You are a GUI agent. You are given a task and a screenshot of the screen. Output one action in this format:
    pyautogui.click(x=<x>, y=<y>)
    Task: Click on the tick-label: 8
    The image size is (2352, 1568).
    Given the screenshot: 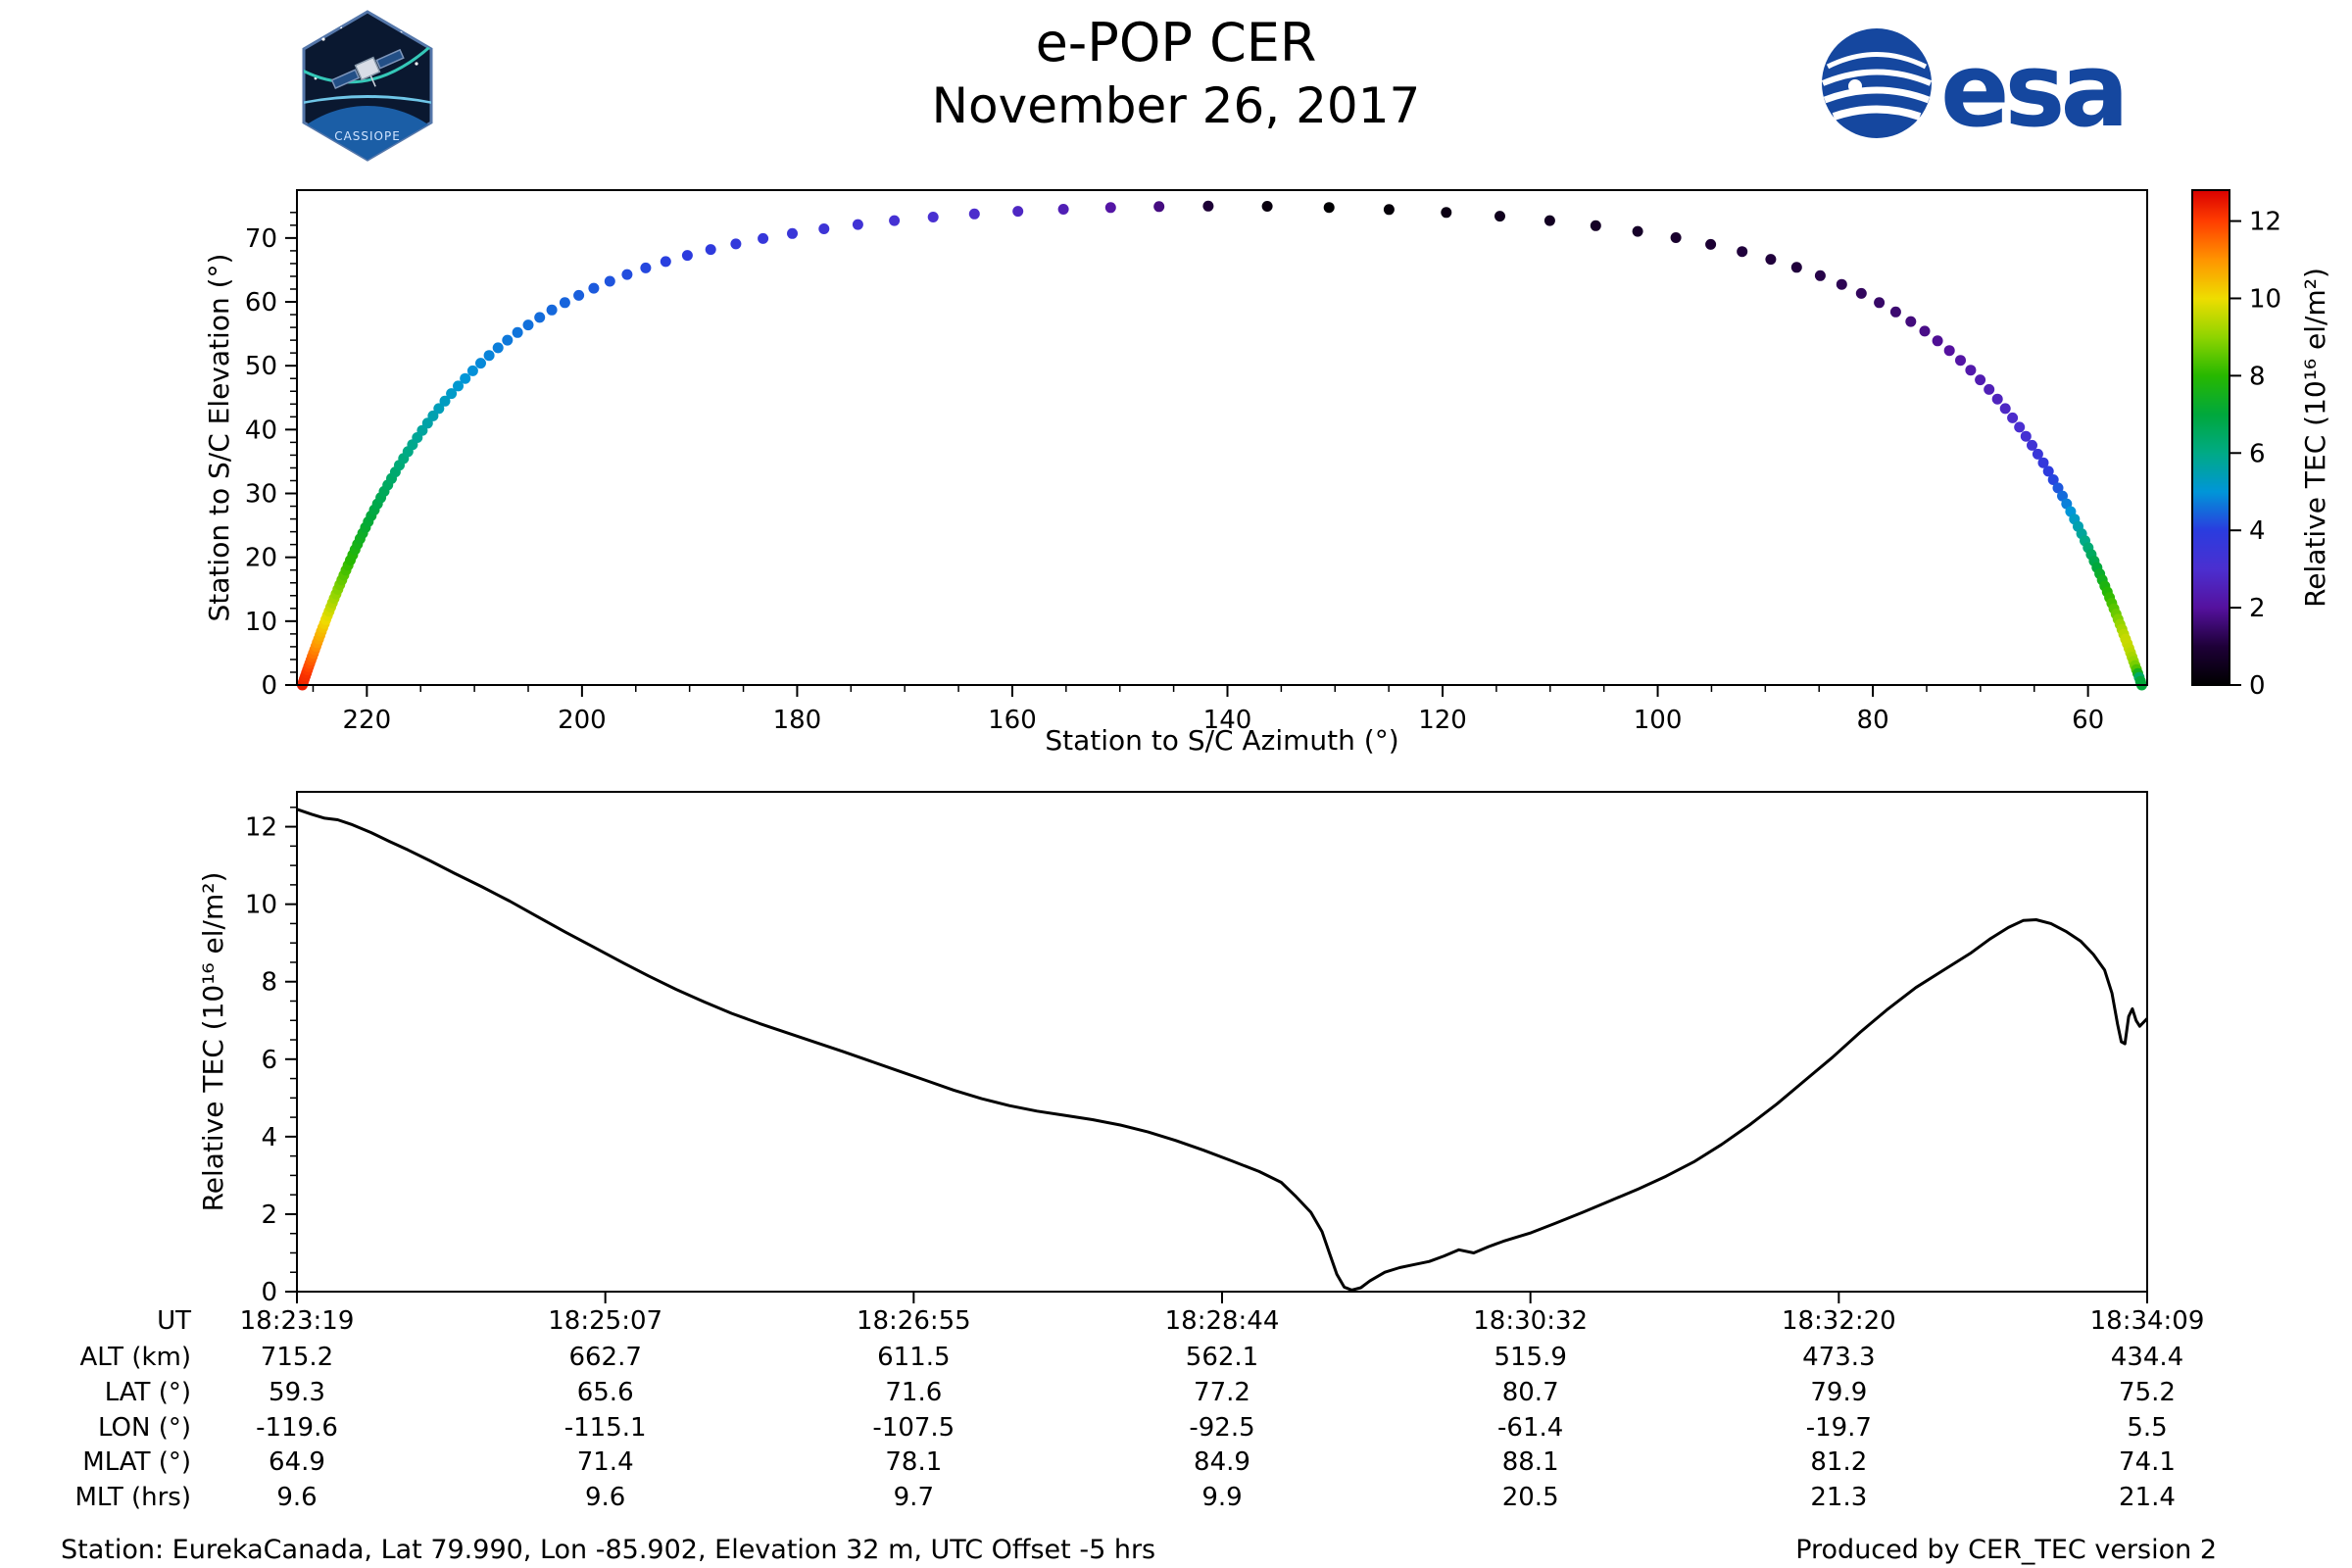 What is the action you would take?
    pyautogui.click(x=269, y=983)
    